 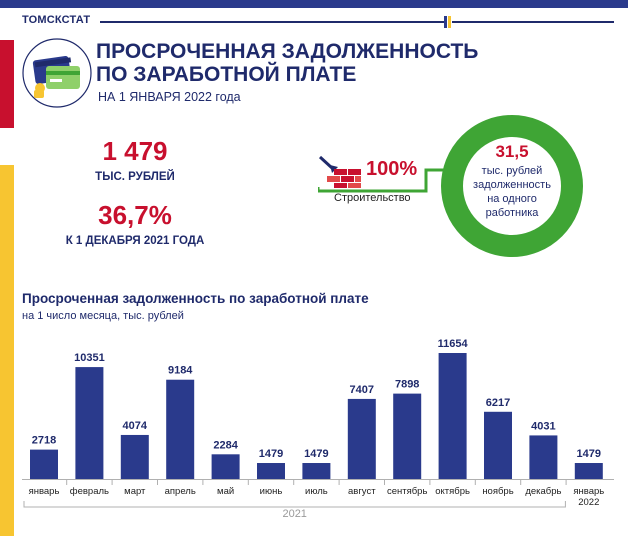 I want to click on top-banner, so click(x=314, y=4).